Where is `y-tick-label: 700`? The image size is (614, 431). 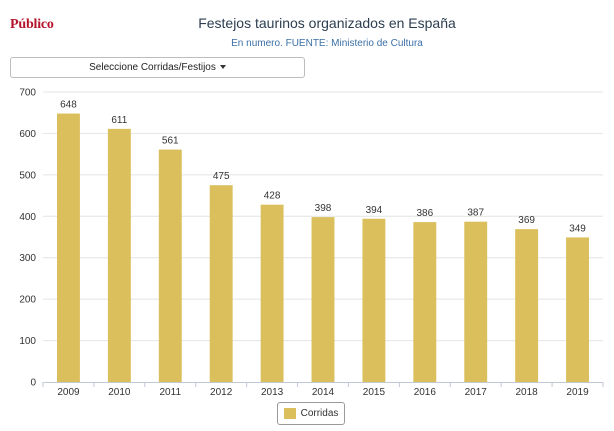 y-tick-label: 700 is located at coordinates (27, 93).